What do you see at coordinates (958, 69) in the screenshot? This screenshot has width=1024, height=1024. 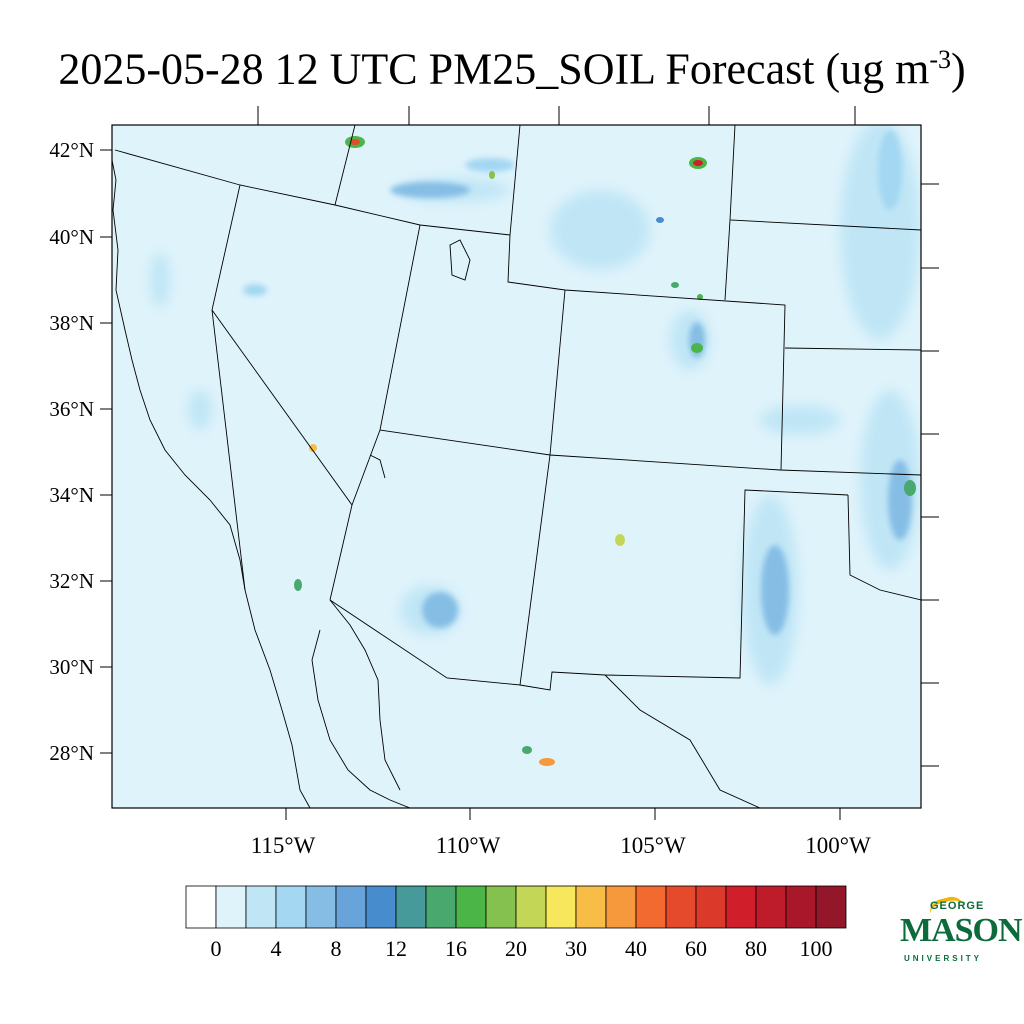 I see `title-close: )` at bounding box center [958, 69].